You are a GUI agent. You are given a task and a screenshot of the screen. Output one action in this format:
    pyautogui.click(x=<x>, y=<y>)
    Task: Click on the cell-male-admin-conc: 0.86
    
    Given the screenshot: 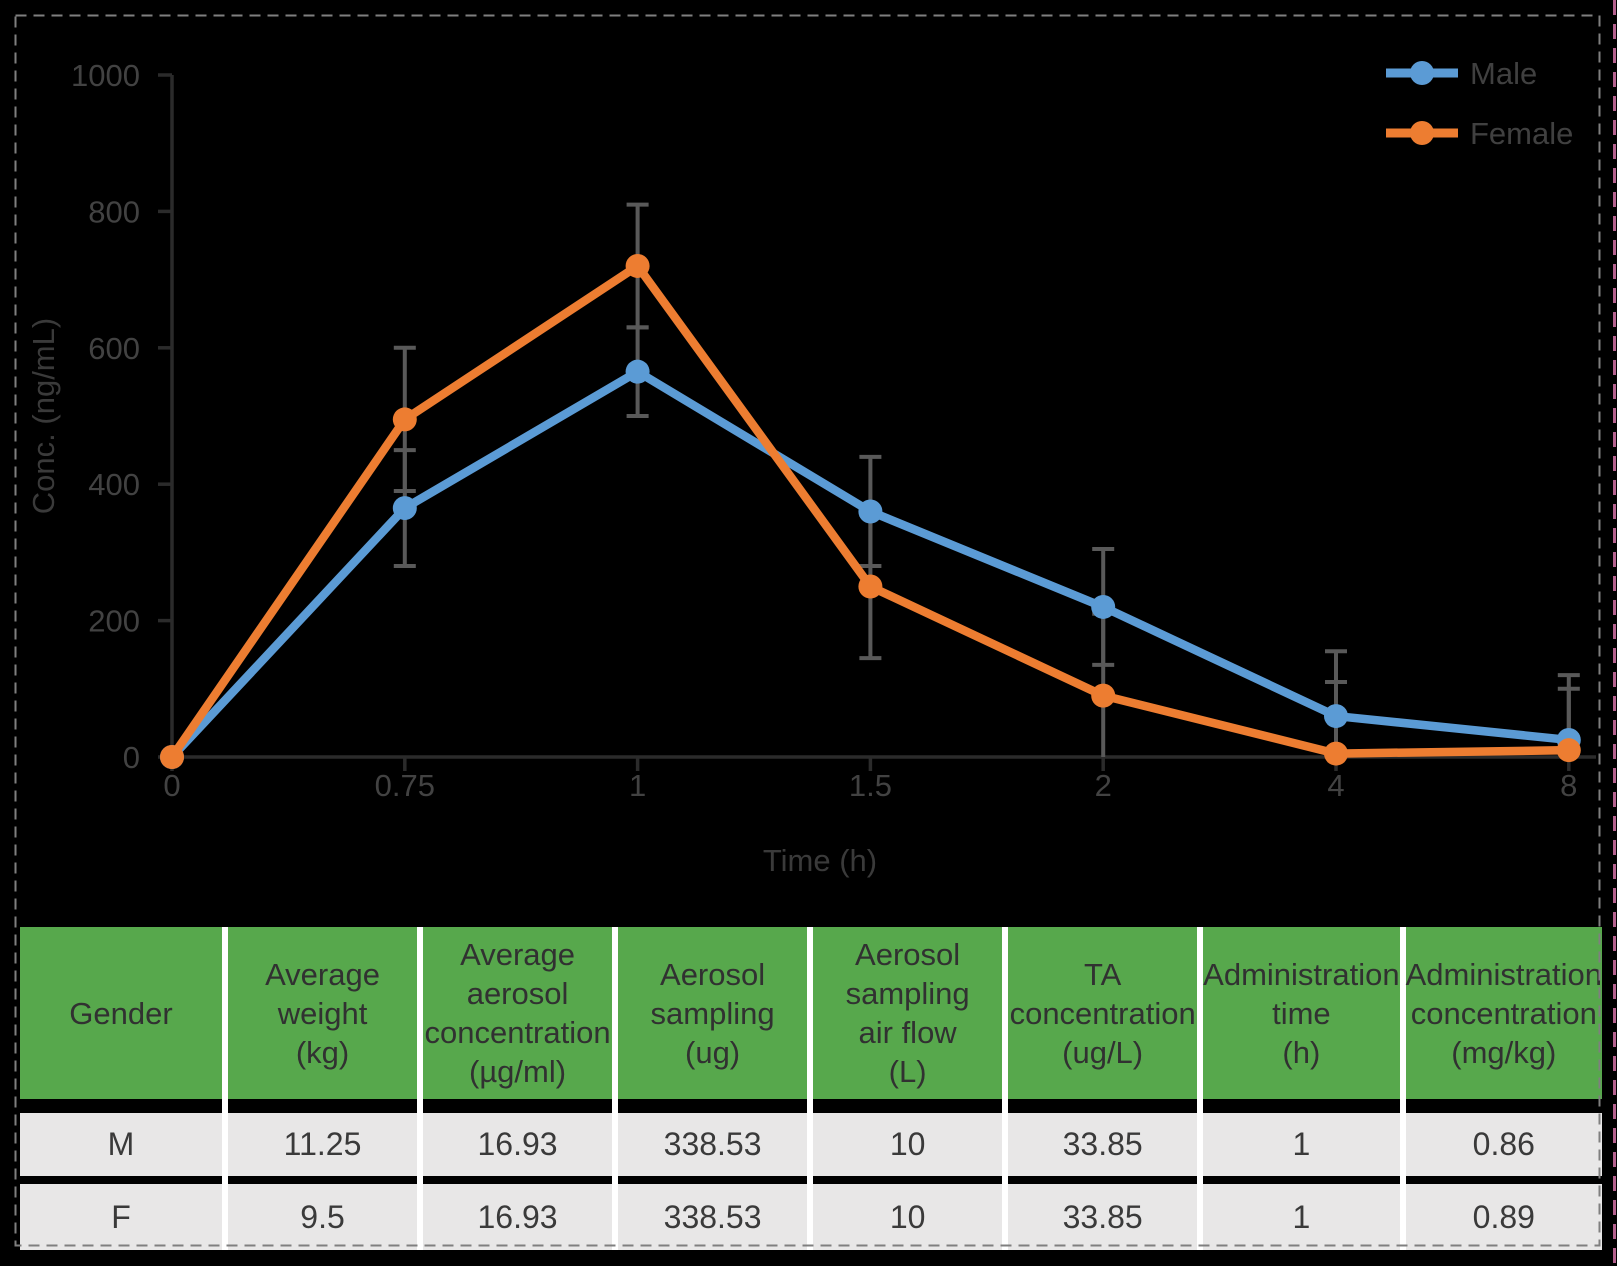 What is the action you would take?
    pyautogui.click(x=1503, y=1144)
    